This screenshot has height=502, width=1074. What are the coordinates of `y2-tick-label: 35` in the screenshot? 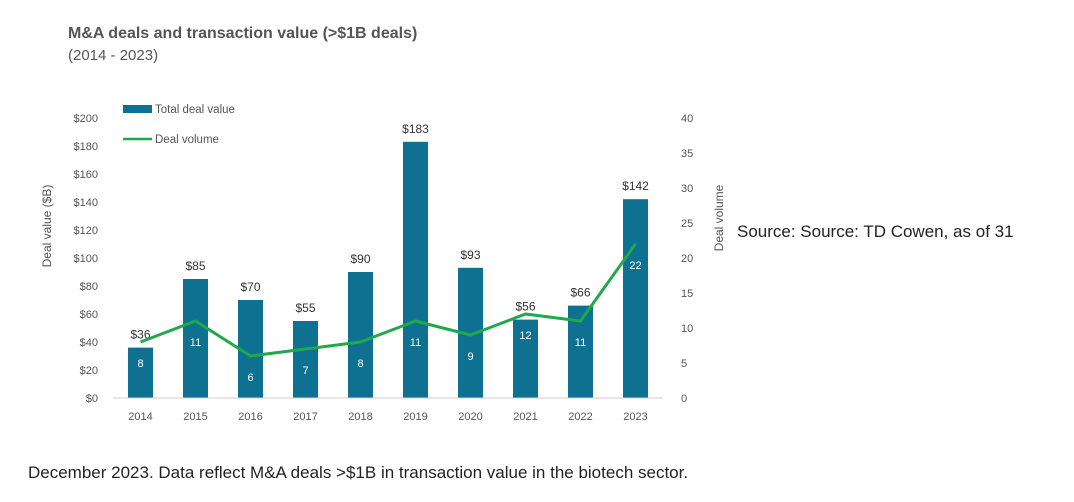 It's located at (687, 154).